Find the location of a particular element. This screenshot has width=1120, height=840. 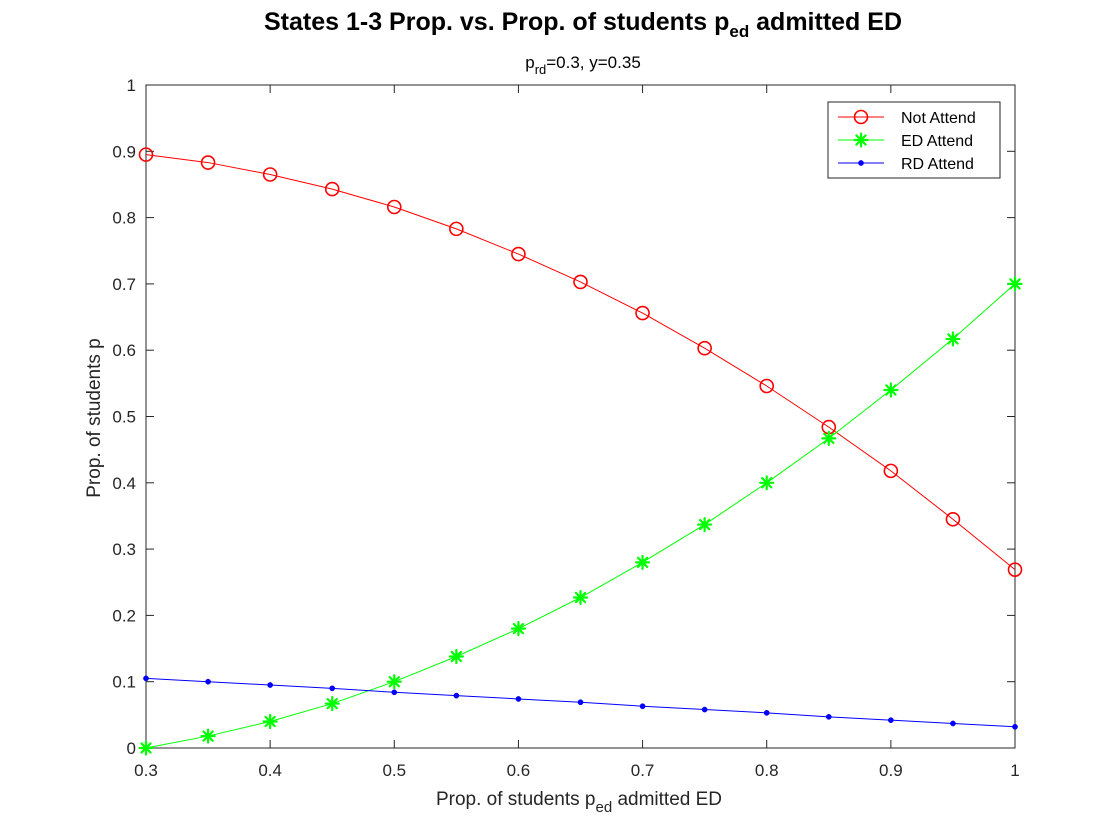

series-rd-attend is located at coordinates (580, 702).